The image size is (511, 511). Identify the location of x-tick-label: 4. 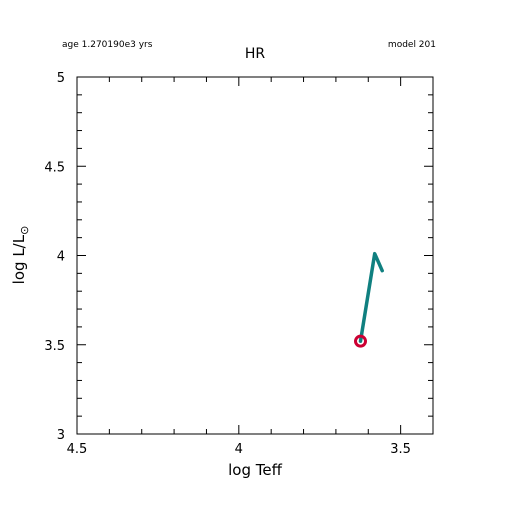
(239, 449).